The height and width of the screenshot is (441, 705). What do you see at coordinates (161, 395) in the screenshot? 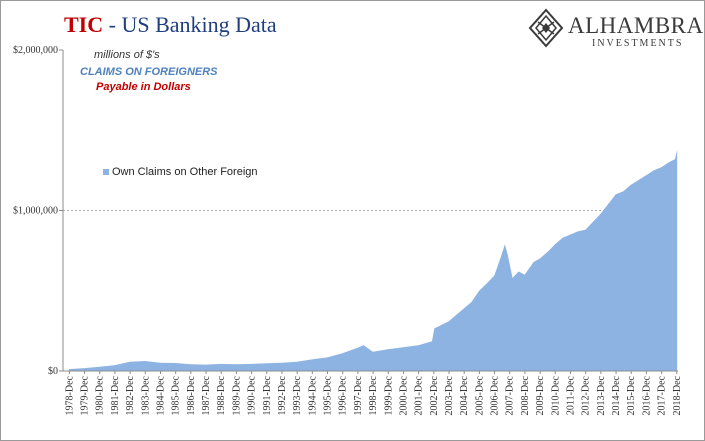
I see `x-tick-label: 1984-Dec` at bounding box center [161, 395].